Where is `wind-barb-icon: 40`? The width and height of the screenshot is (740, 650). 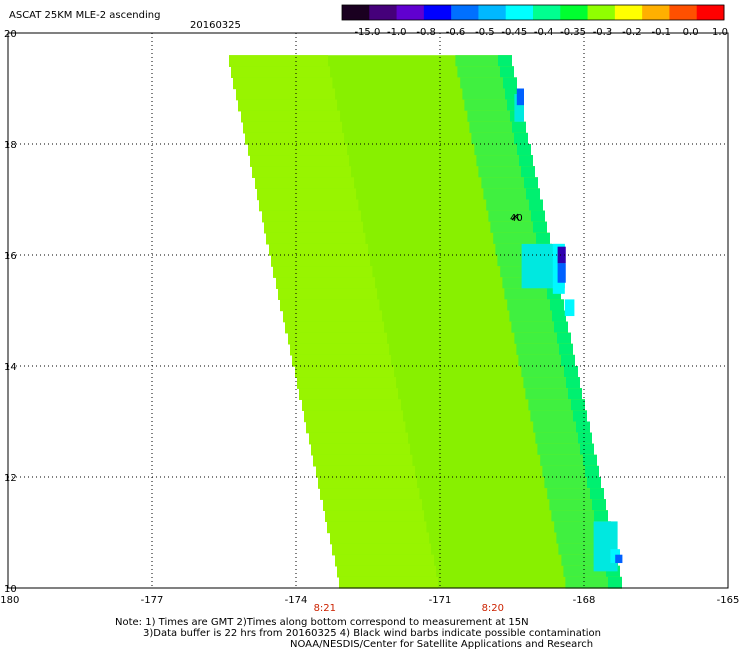 wind-barb-icon: 40 is located at coordinates (516, 218).